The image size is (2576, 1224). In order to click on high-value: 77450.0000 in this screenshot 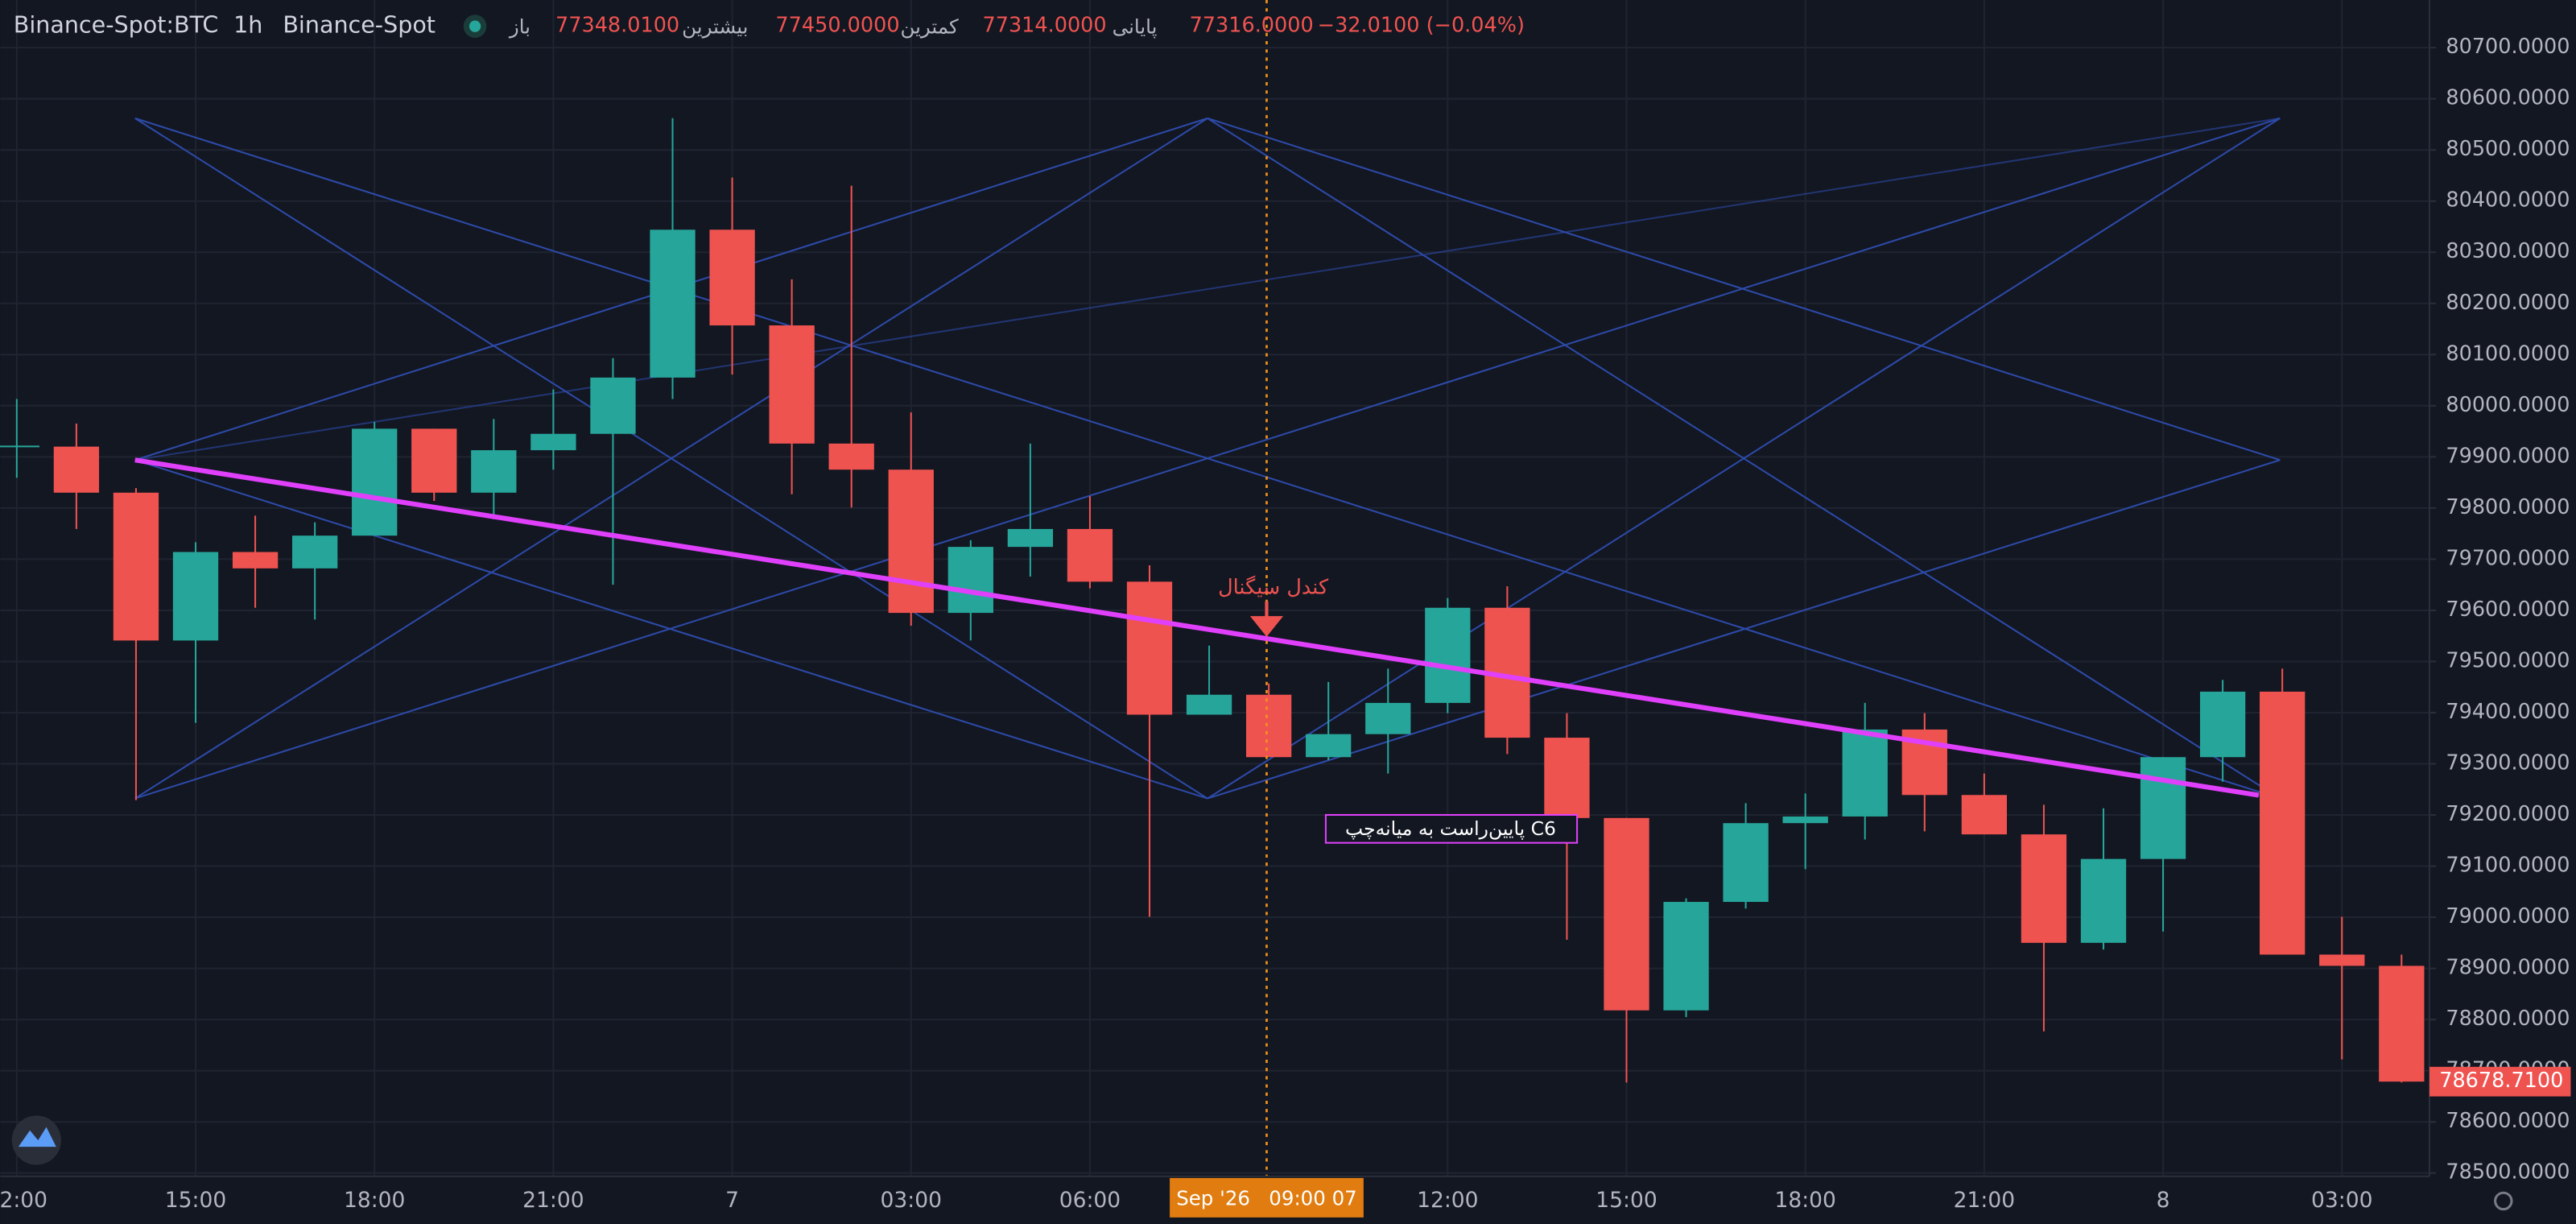, I will do `click(837, 26)`.